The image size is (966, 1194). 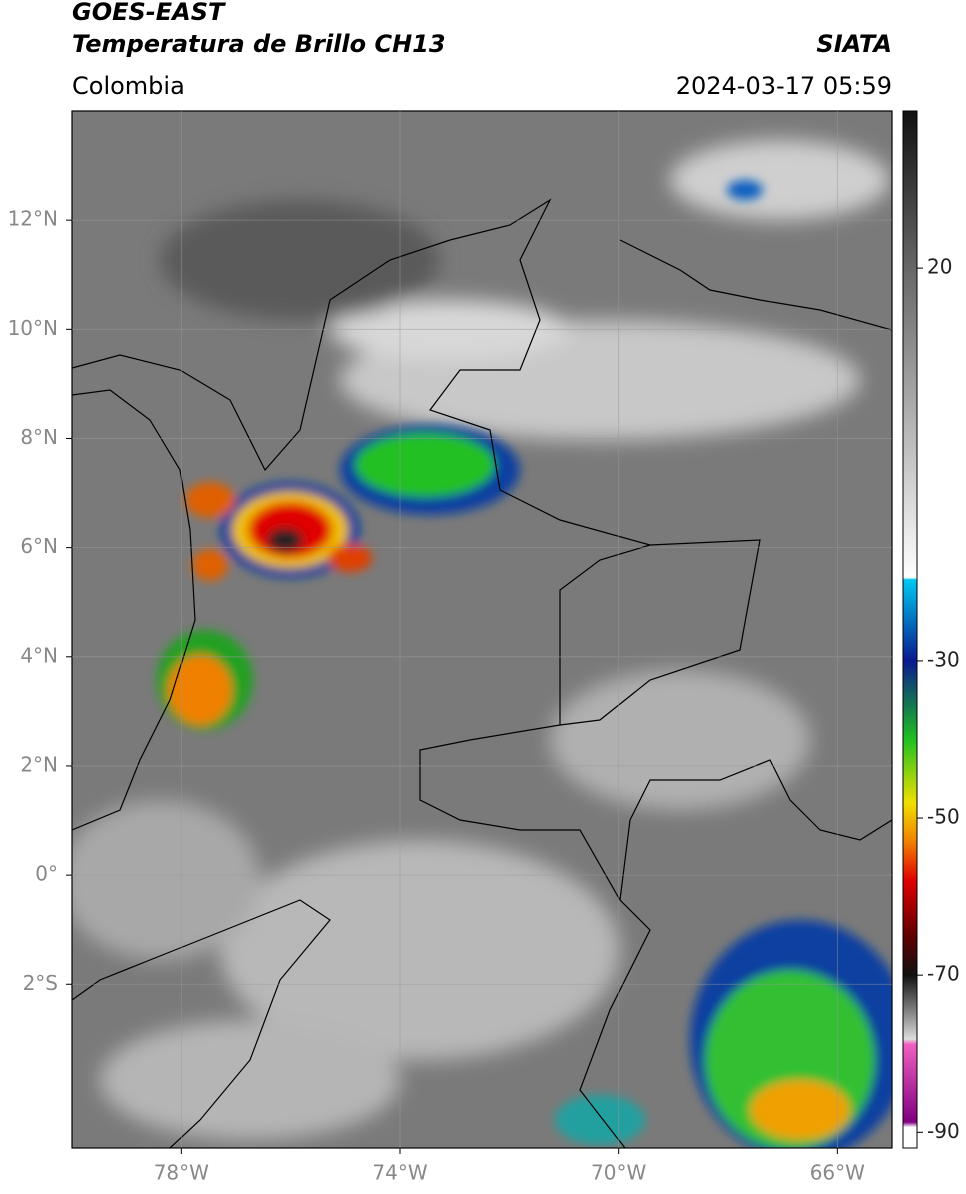 I want to click on lon-tick-label: 70°W, so click(x=618, y=1173).